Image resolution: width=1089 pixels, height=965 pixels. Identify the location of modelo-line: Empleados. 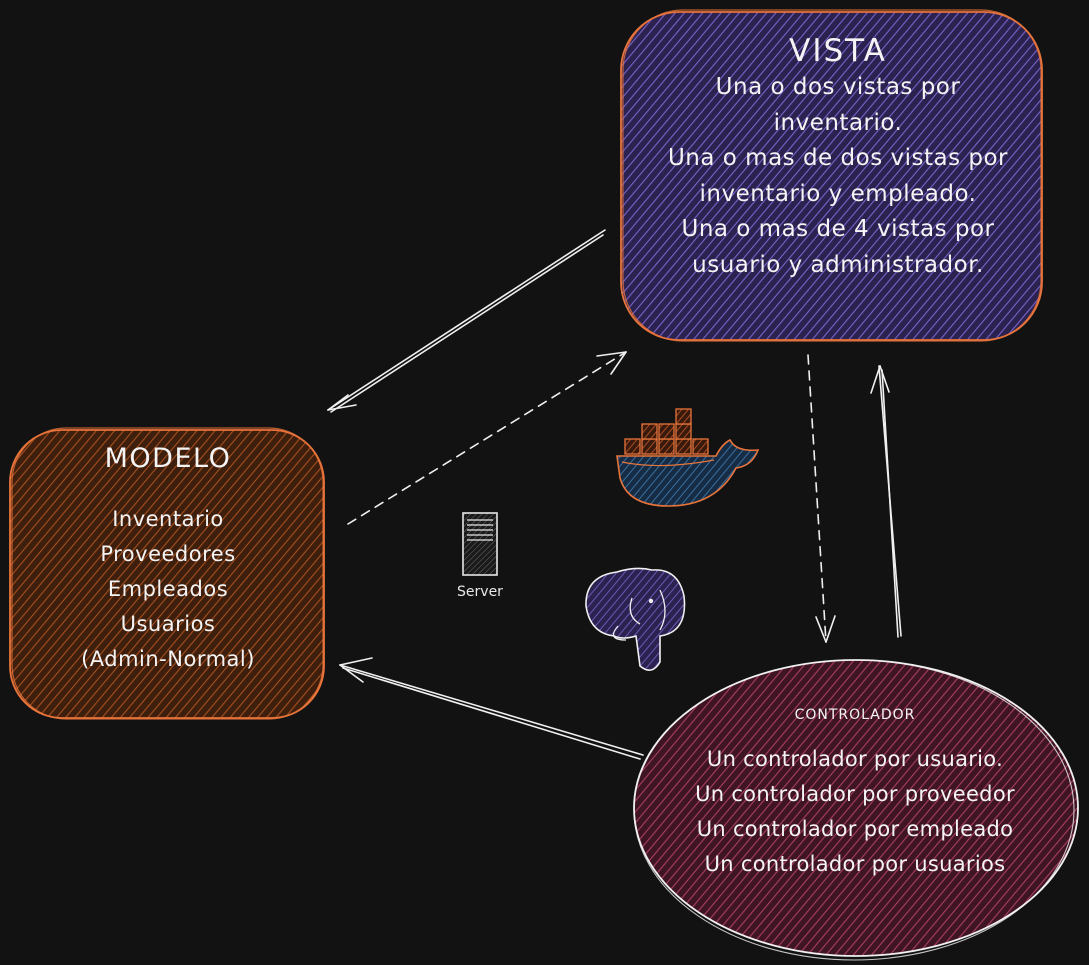
(168, 589).